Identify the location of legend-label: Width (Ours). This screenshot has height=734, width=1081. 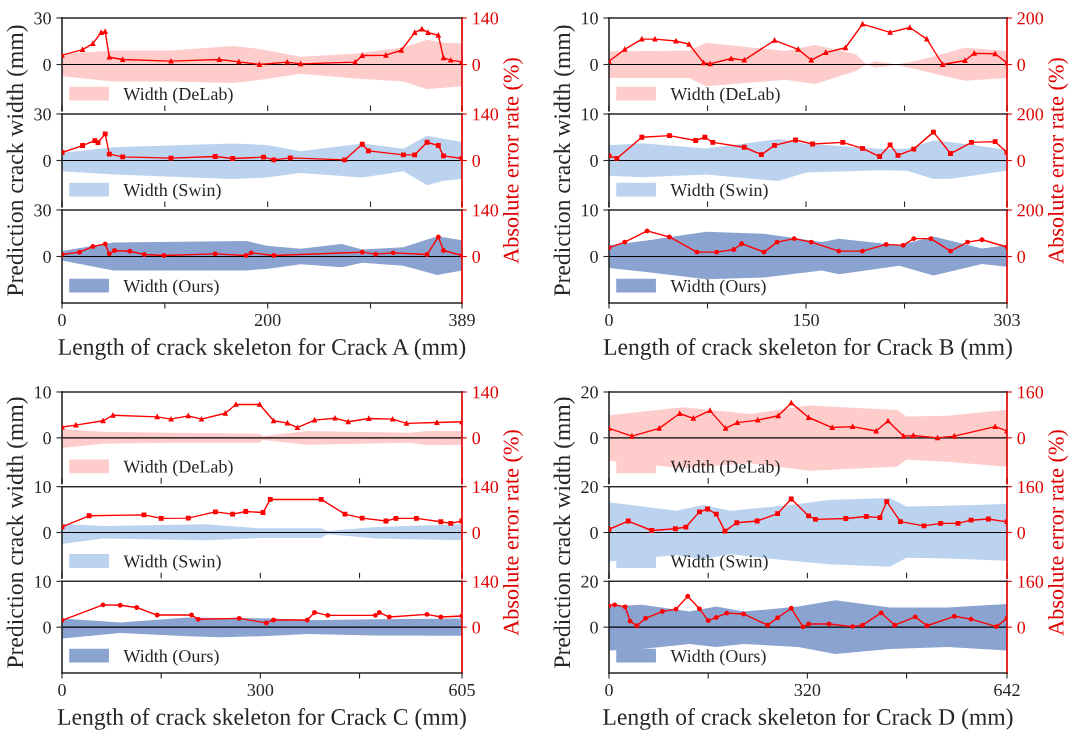
(171, 287).